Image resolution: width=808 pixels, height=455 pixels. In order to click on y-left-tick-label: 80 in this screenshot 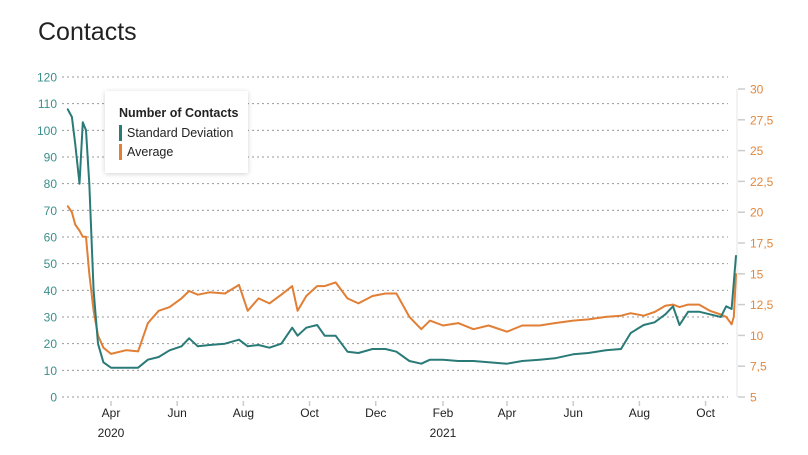, I will do `click(51, 184)`.